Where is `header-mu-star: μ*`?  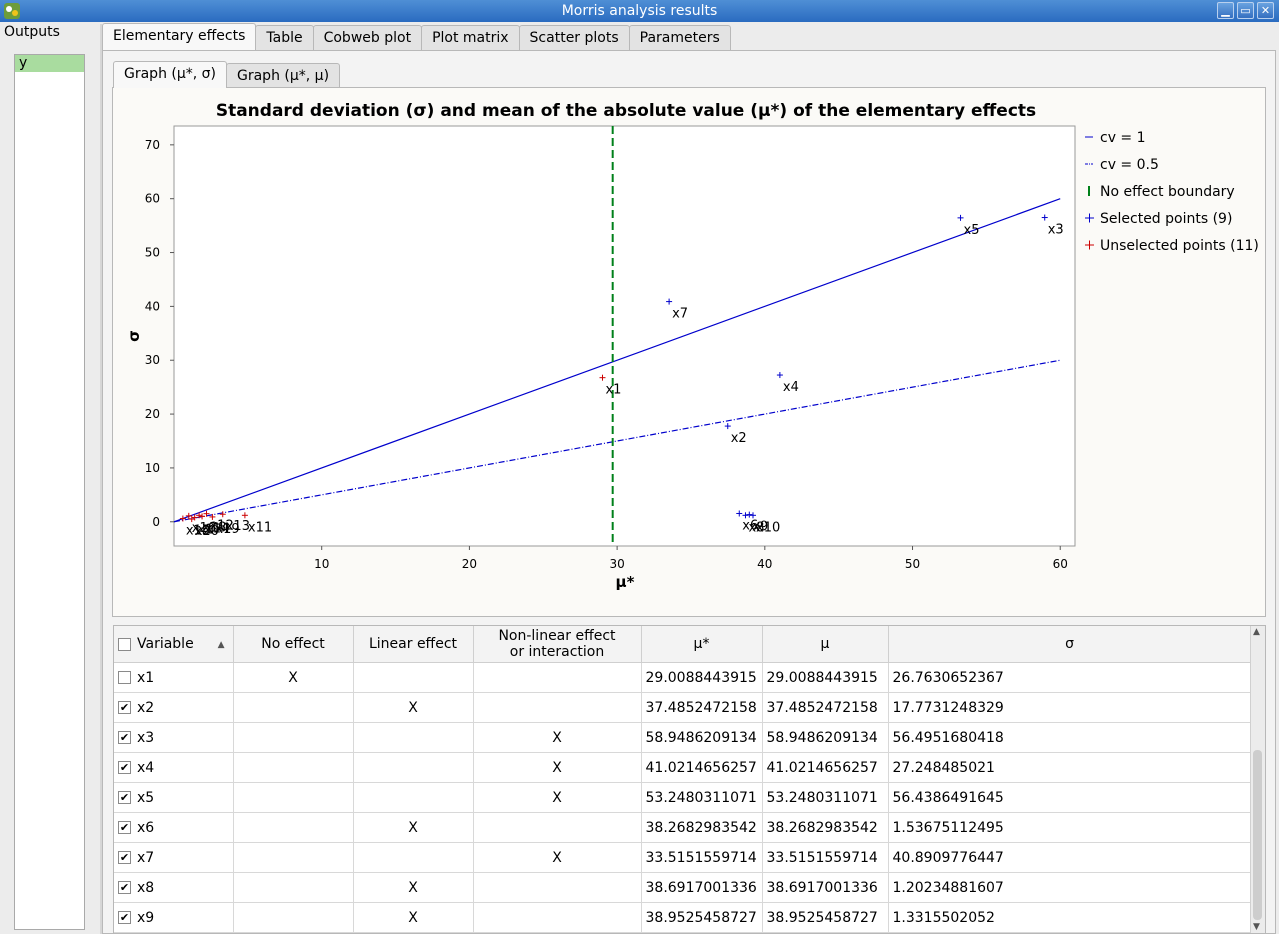
header-mu-star: μ* is located at coordinates (702, 644).